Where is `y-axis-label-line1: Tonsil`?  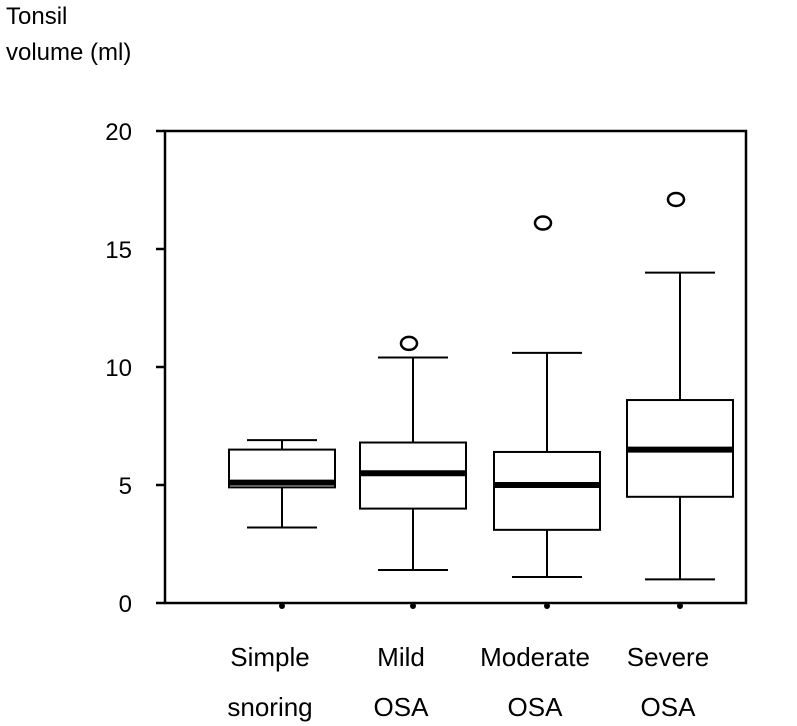
y-axis-label-line1: Tonsil is located at coordinates (37, 16).